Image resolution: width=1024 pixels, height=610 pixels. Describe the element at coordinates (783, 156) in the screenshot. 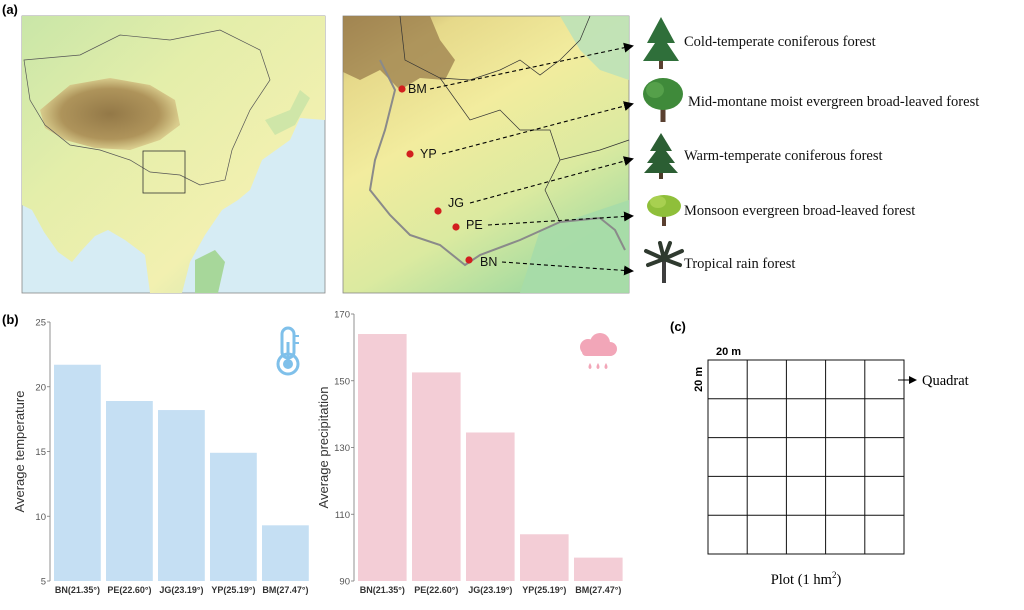

I see `forest-type-label: Warm-temperate coniferous forest` at that location.